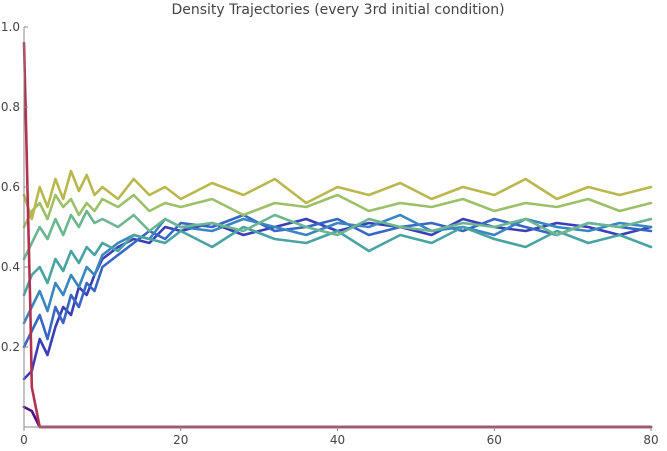 The width and height of the screenshot is (667, 451). Describe the element at coordinates (10, 187) in the screenshot. I see `y-tick-label: 0.6` at that location.